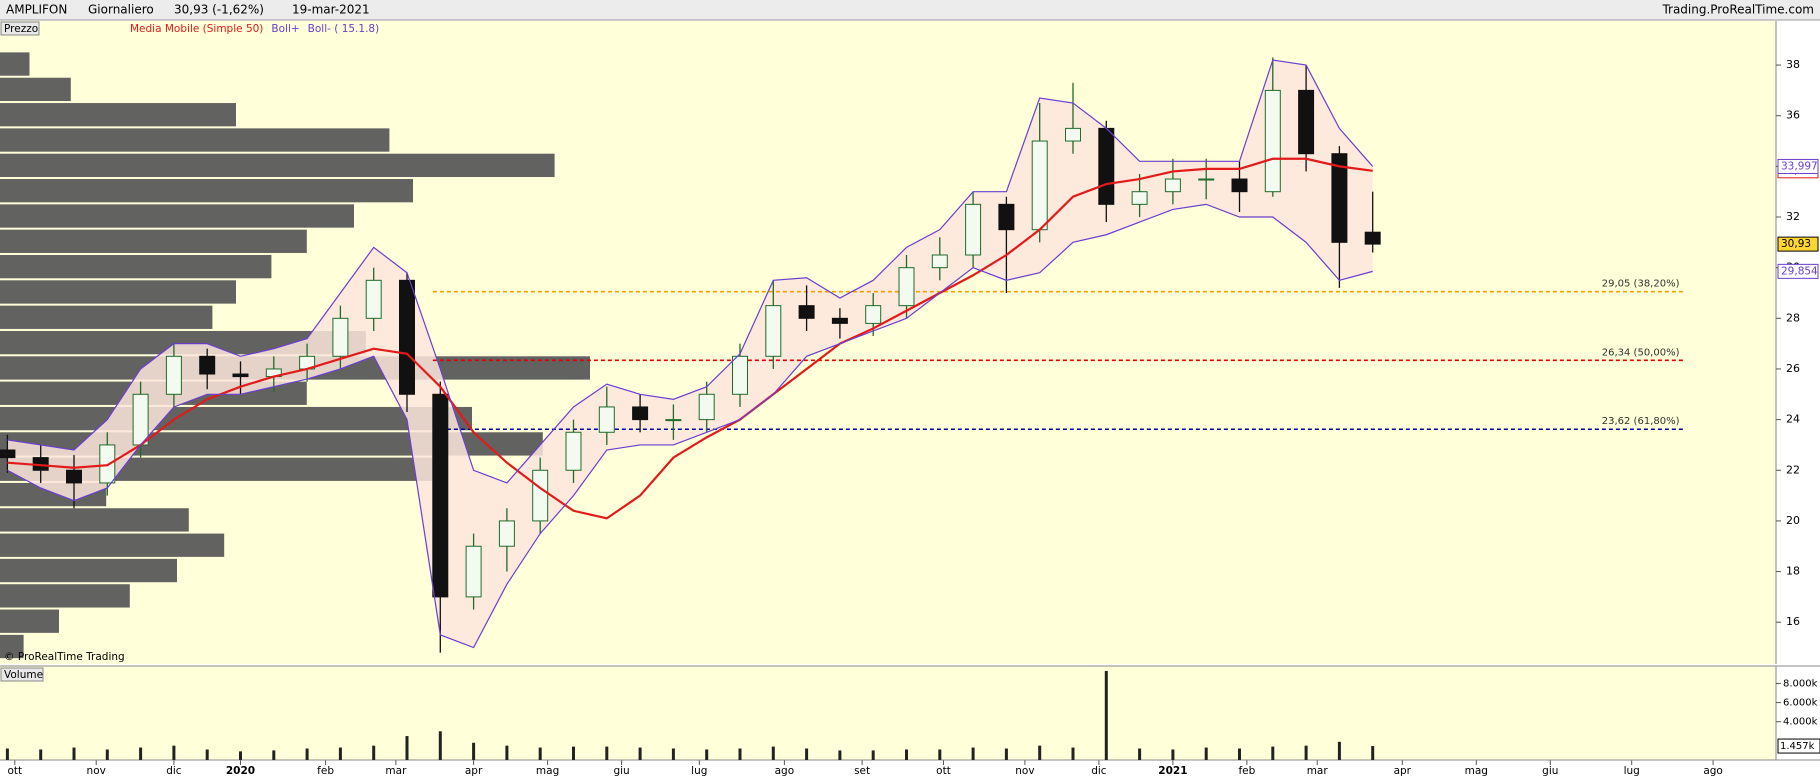 The width and height of the screenshot is (1820, 780). What do you see at coordinates (910, 10) in the screenshot?
I see `header-bar` at bounding box center [910, 10].